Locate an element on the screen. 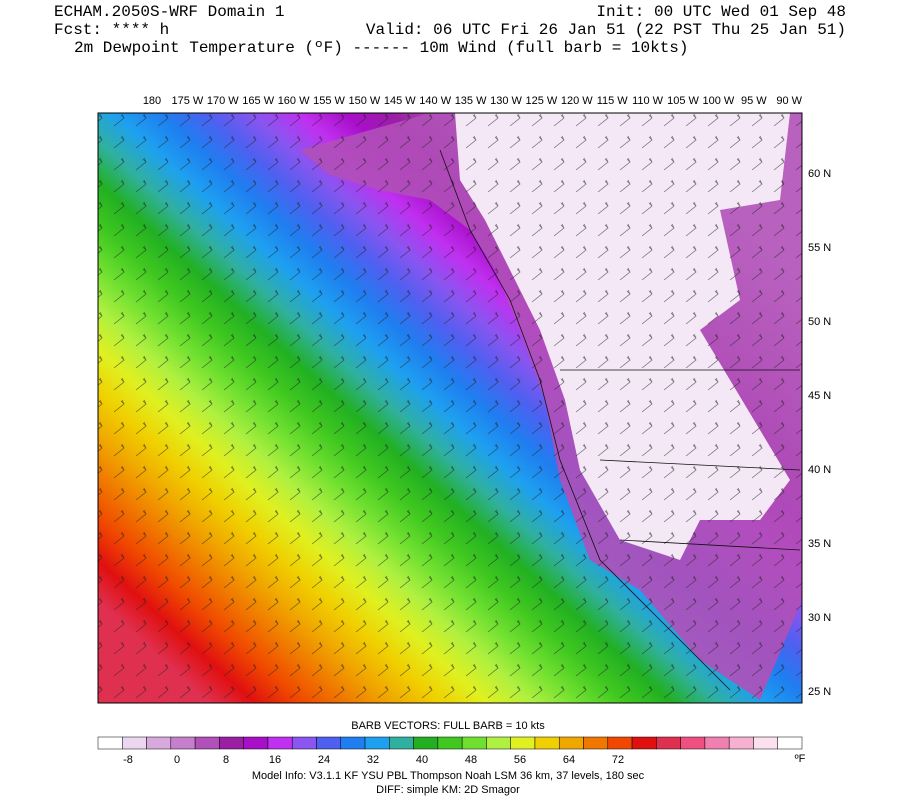  colorbar-label: 0 is located at coordinates (177, 760).